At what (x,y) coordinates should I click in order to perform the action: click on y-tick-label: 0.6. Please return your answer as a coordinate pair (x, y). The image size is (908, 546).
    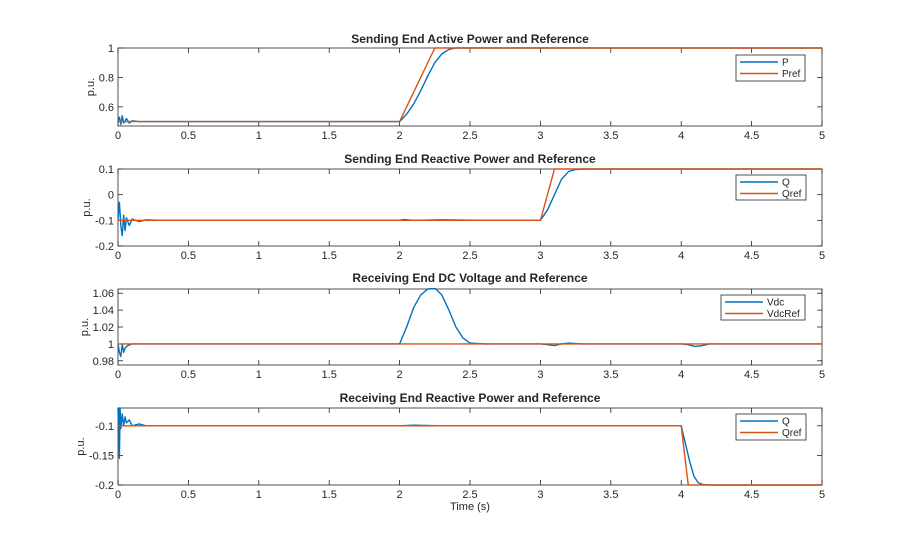
    Looking at the image, I should click on (106, 108).